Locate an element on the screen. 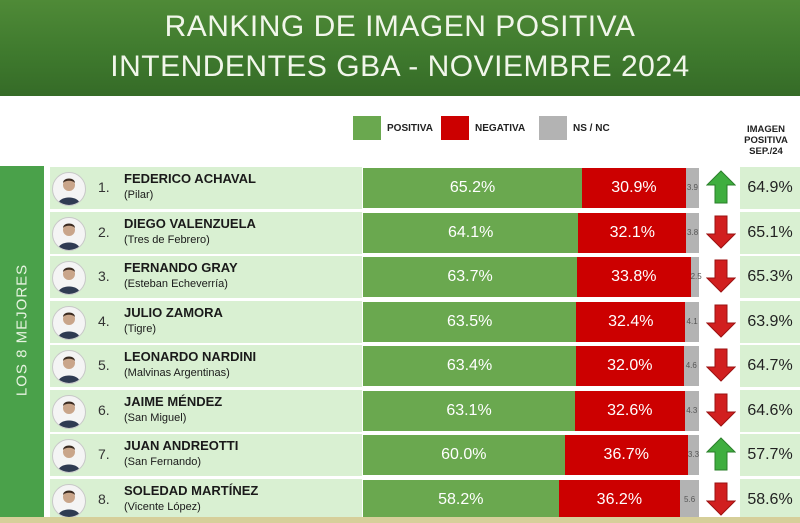 This screenshot has height=523, width=800. data-label-positiva: 58.2% is located at coordinates (461, 499).